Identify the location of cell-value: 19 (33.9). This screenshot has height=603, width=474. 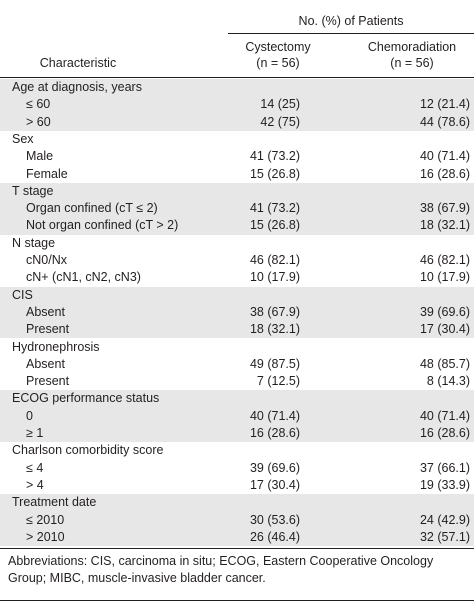
(444, 484).